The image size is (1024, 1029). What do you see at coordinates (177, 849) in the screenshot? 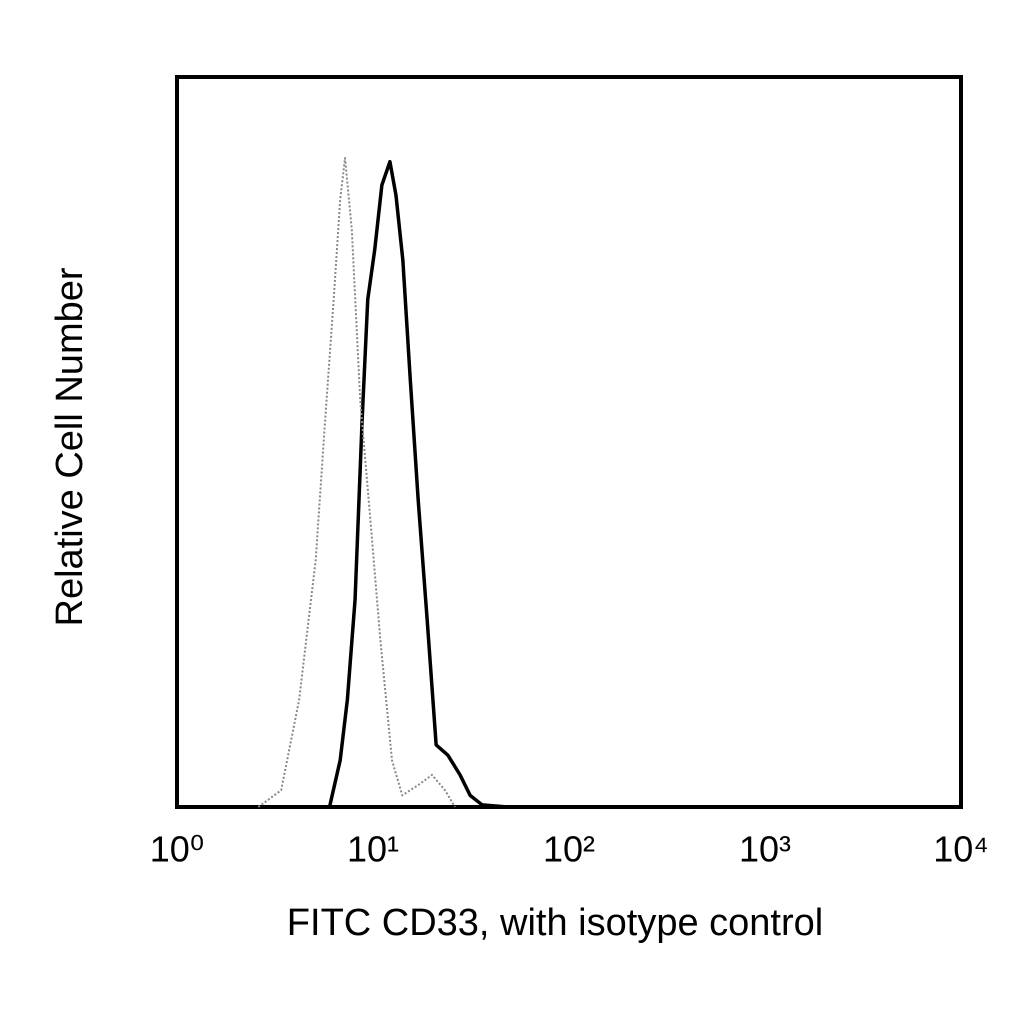
I see `x-tick-label: 10⁰` at bounding box center [177, 849].